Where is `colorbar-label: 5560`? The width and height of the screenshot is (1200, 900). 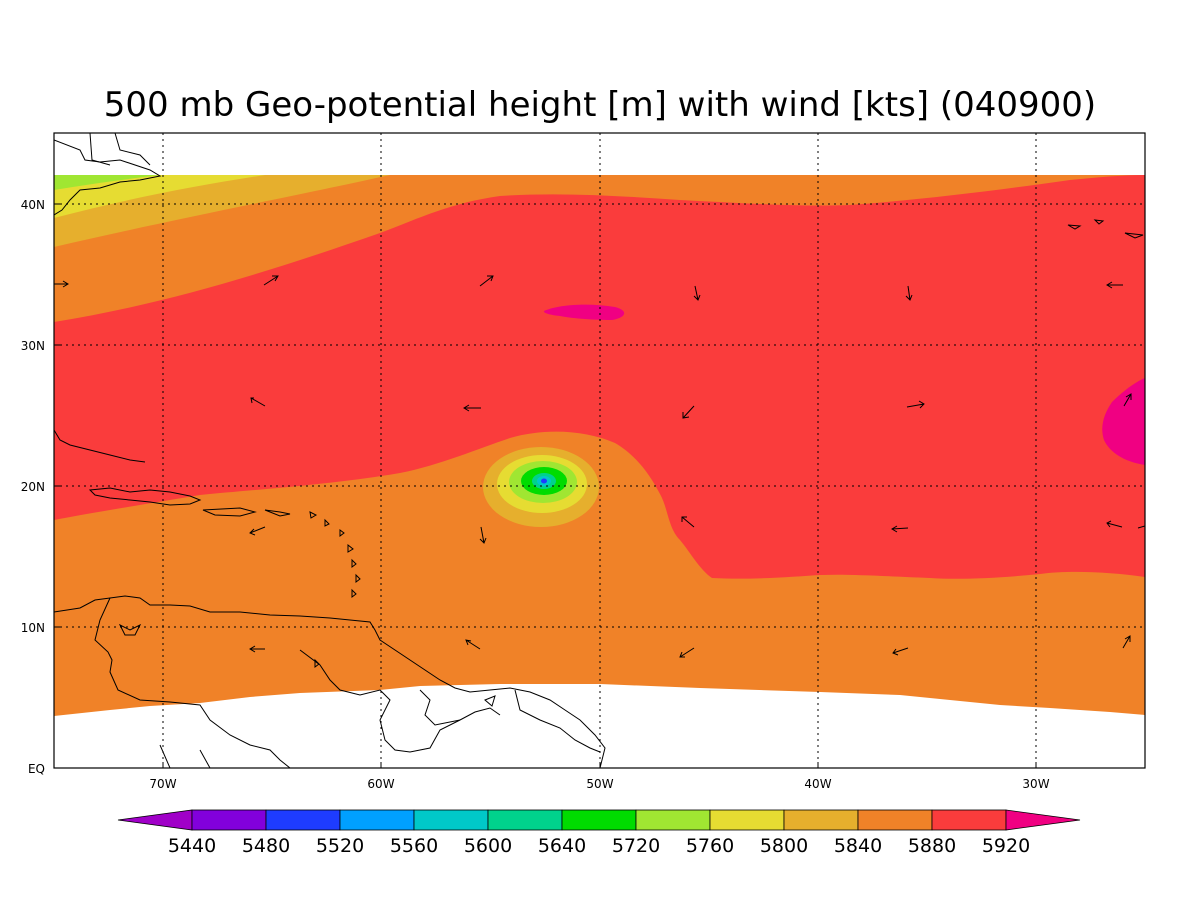 colorbar-label: 5560 is located at coordinates (414, 846).